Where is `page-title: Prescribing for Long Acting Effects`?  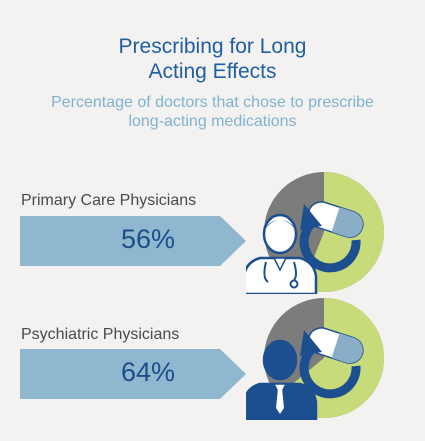 page-title: Prescribing for Long Acting Effects is located at coordinates (212, 59).